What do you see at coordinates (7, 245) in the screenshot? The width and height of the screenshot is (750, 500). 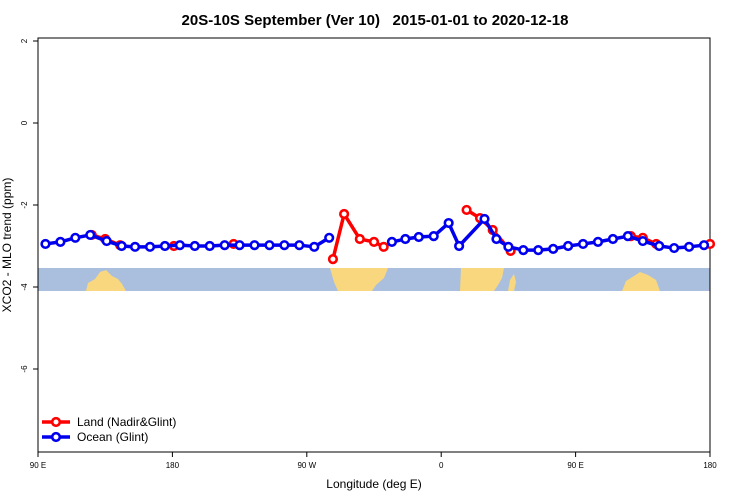 I see `y-axis-label: XCO2 - MLO trend (ppm)` at bounding box center [7, 245].